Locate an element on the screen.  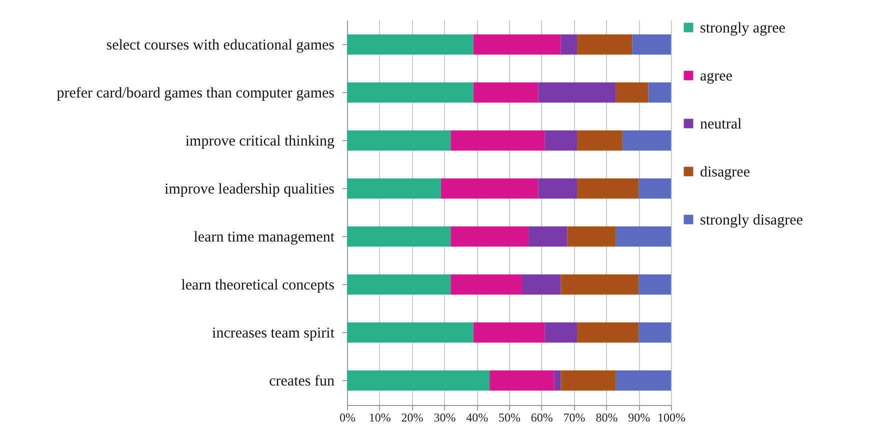
x-tick-label: 20% is located at coordinates (412, 417).